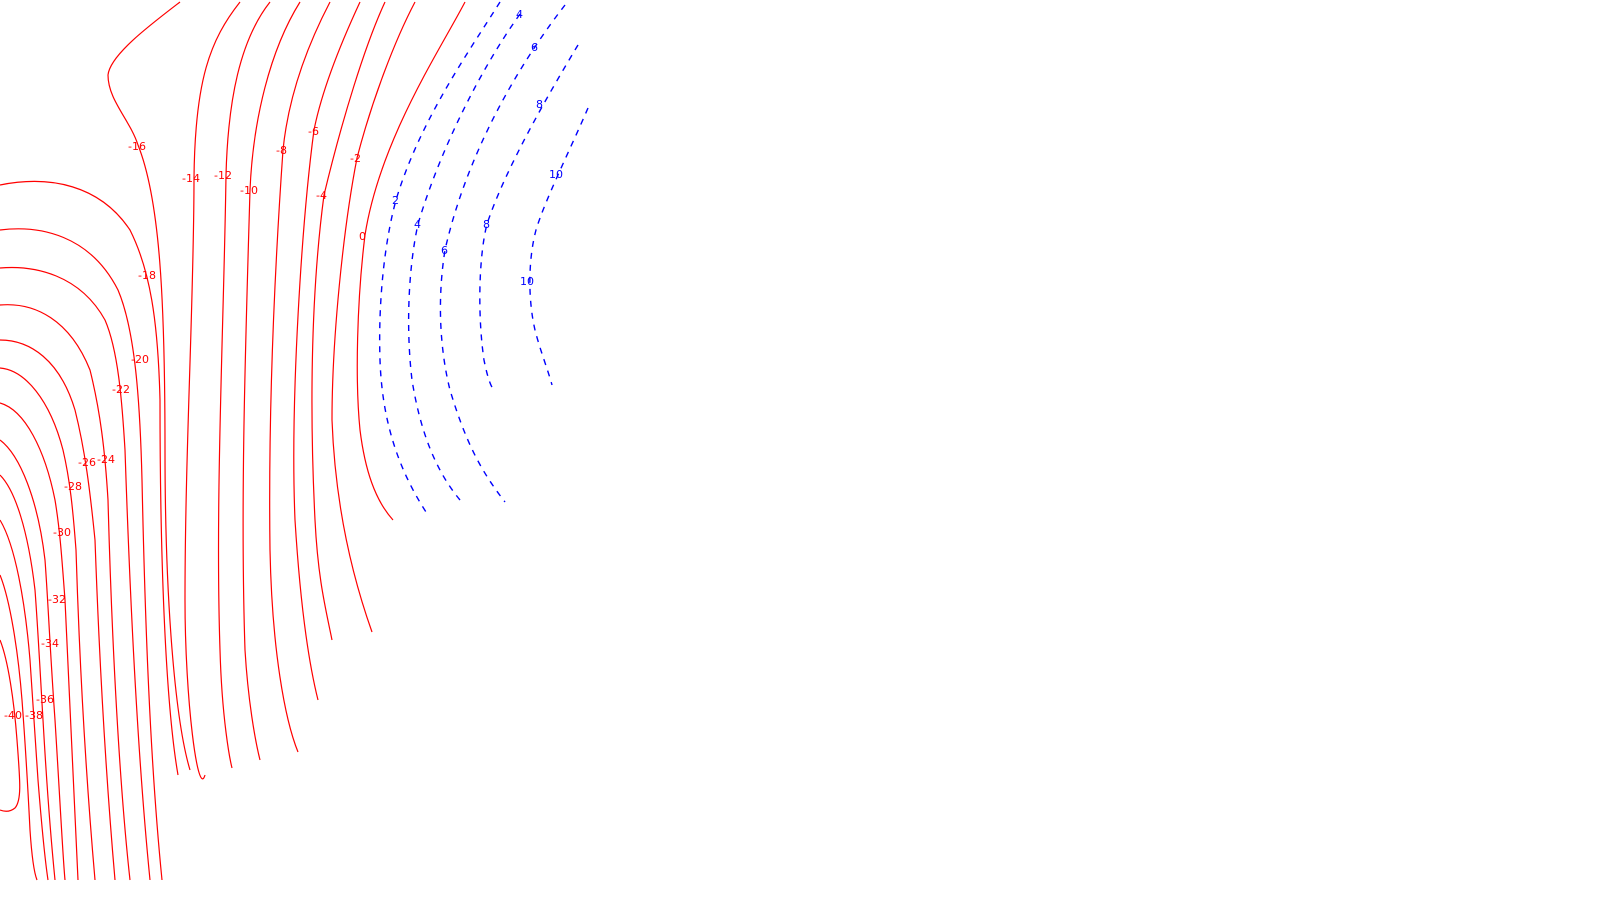 The height and width of the screenshot is (900, 1600). I want to click on contour-line--32, so click(33, 660).